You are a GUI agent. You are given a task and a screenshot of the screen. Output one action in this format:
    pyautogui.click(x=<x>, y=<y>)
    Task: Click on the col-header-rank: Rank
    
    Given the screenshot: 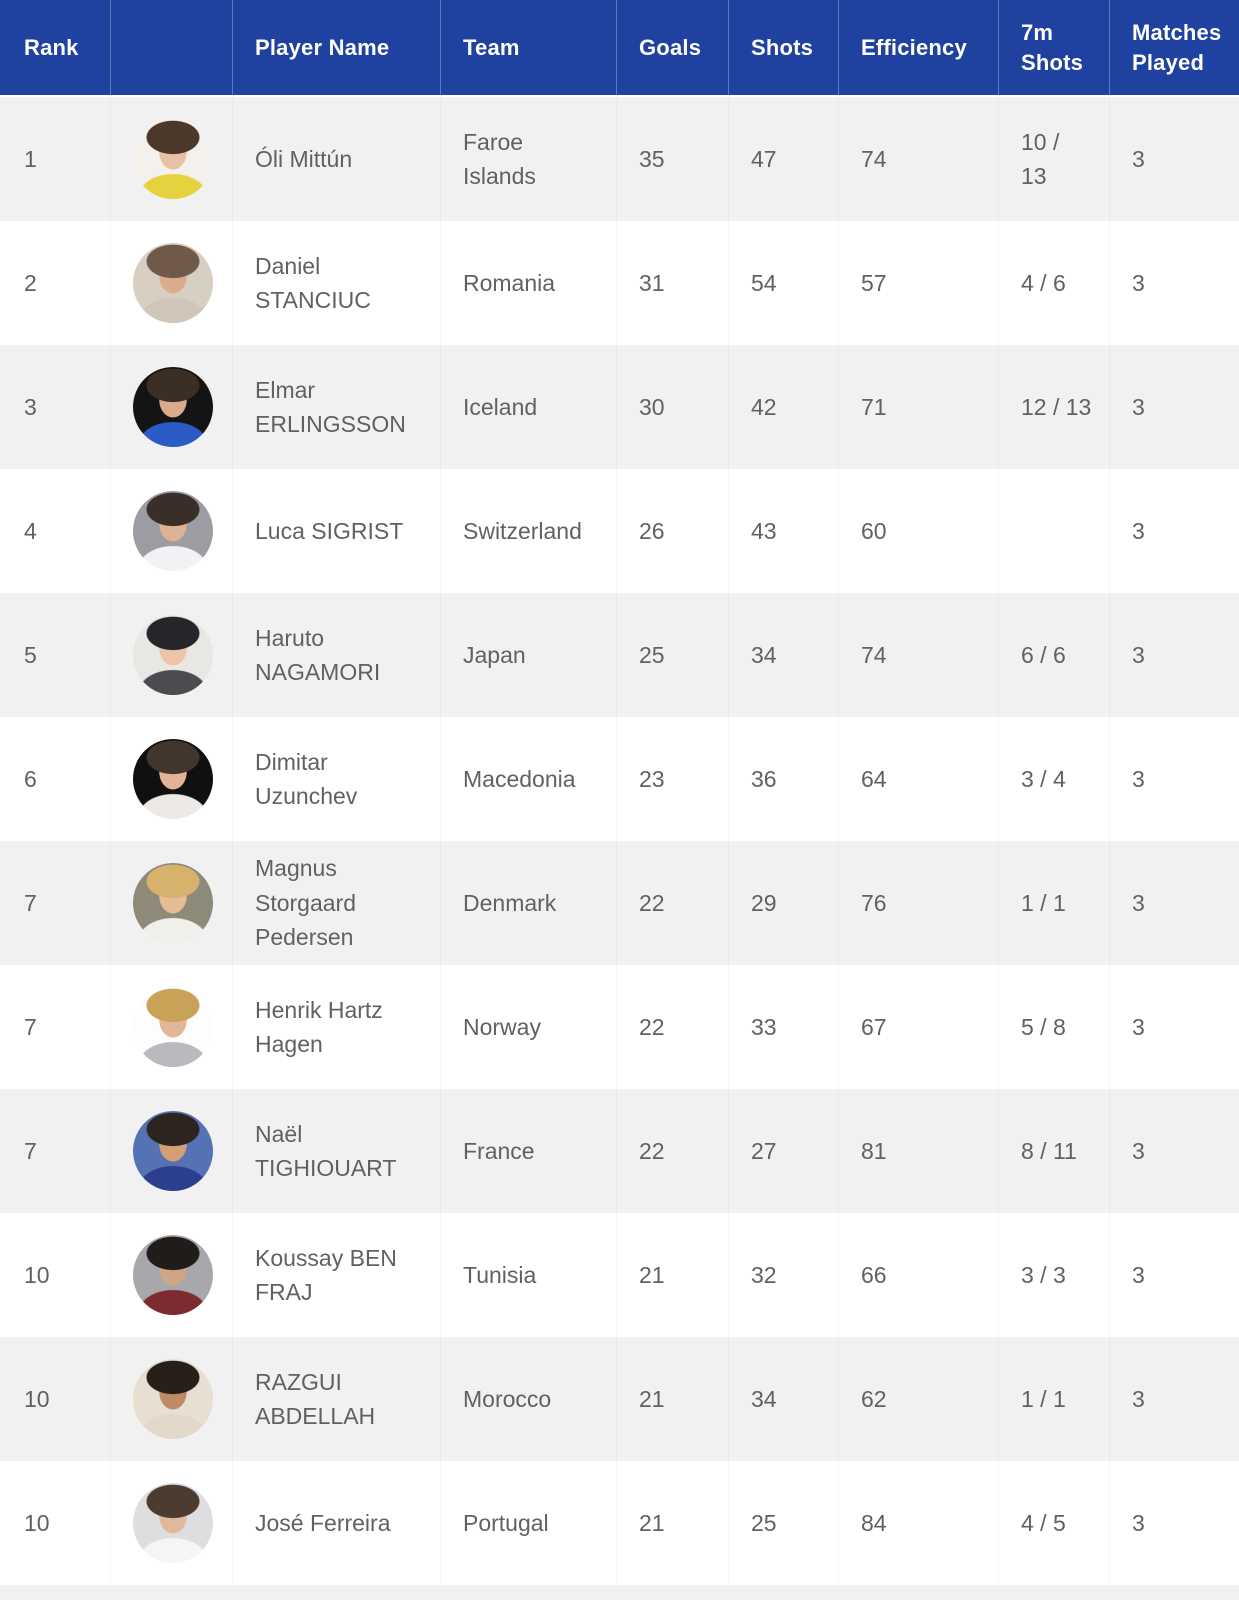 What is the action you would take?
    pyautogui.click(x=51, y=47)
    